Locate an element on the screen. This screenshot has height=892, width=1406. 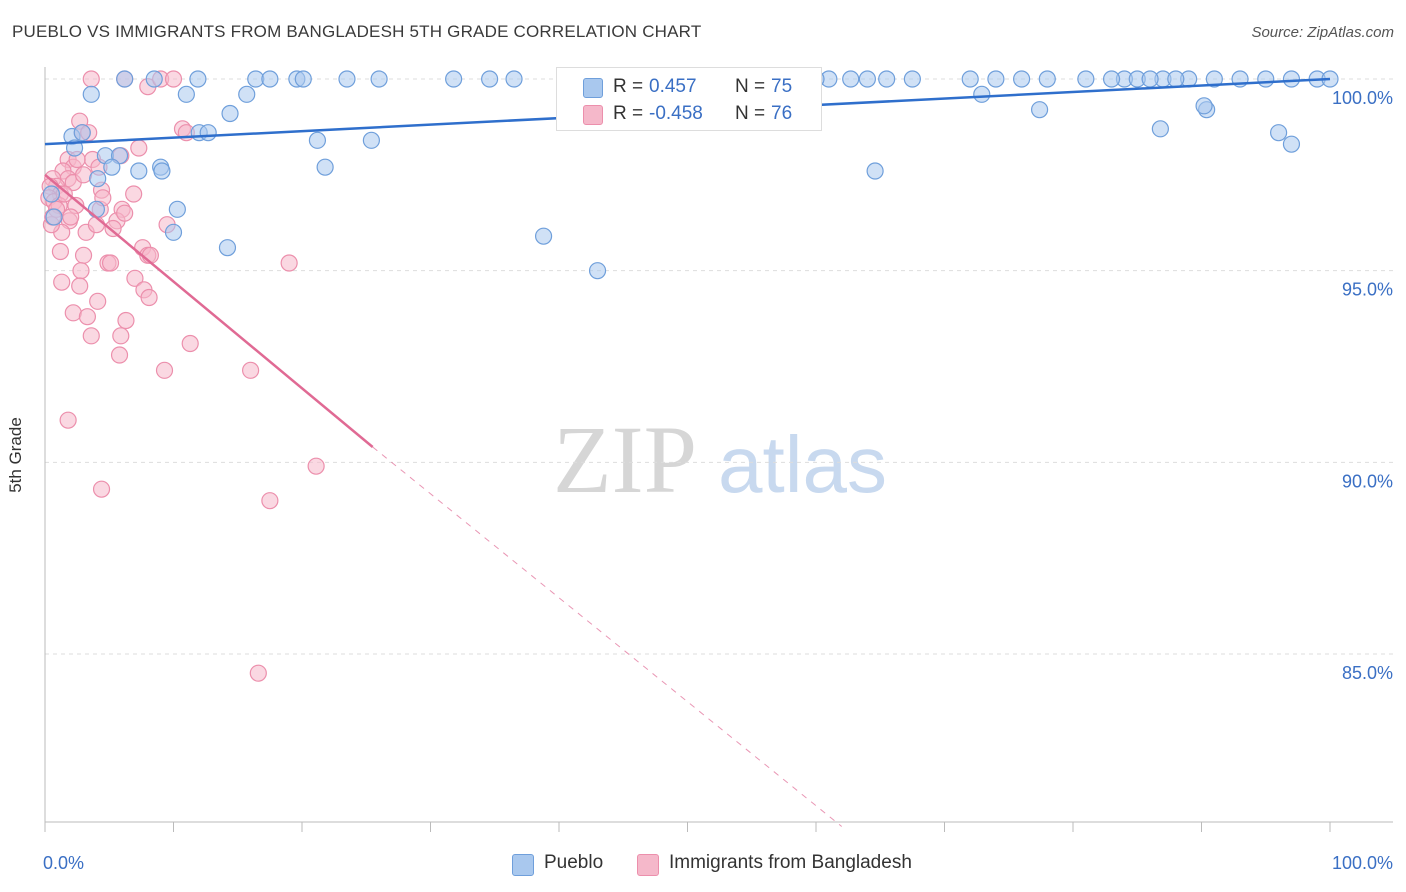
y-tick-label: 100.0% is located at coordinates (1362, 98).